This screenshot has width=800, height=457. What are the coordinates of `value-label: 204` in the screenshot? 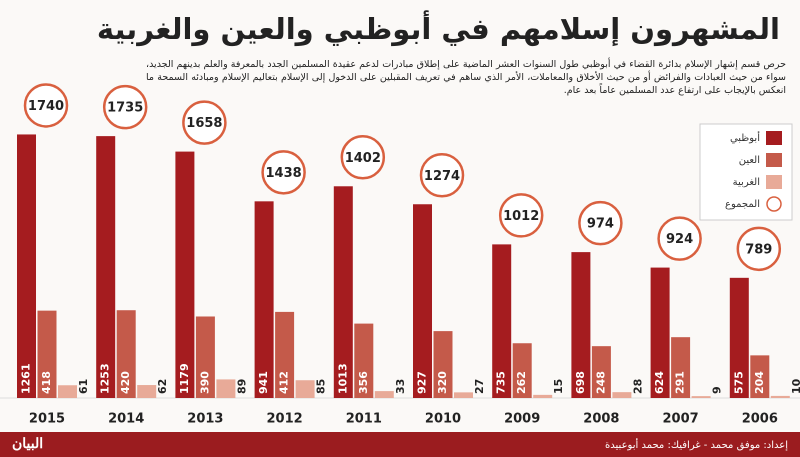 It's located at (759, 382).